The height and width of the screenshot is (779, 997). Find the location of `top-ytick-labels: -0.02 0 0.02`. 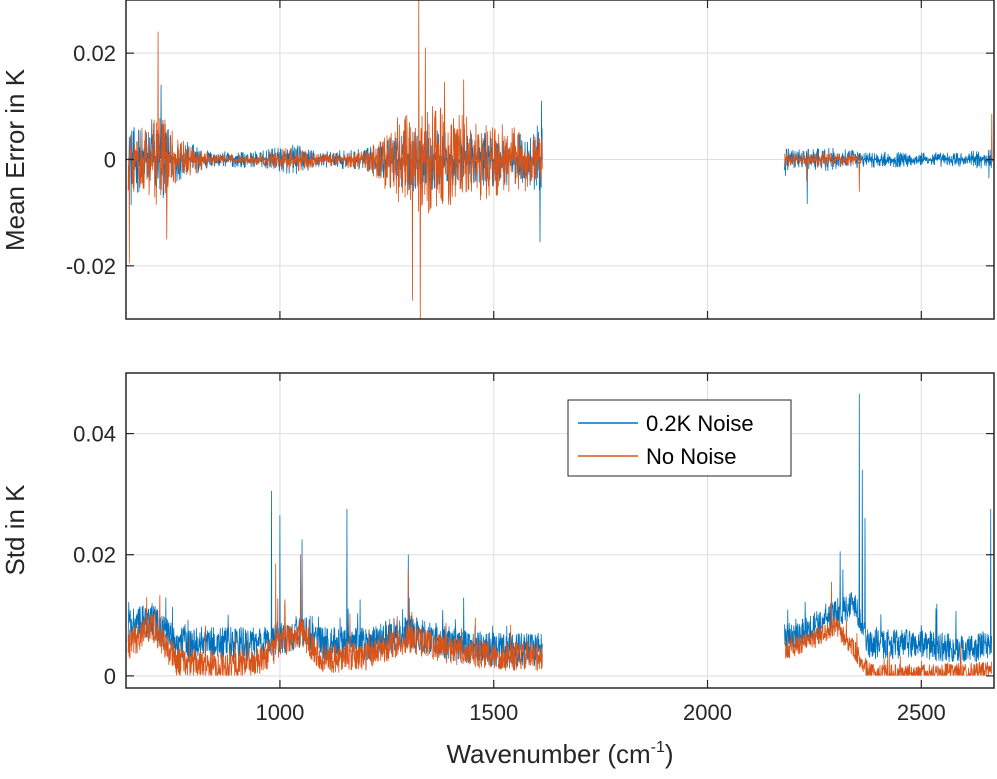

top-ytick-labels: -0.02 0 0.02 is located at coordinates (91, 160).